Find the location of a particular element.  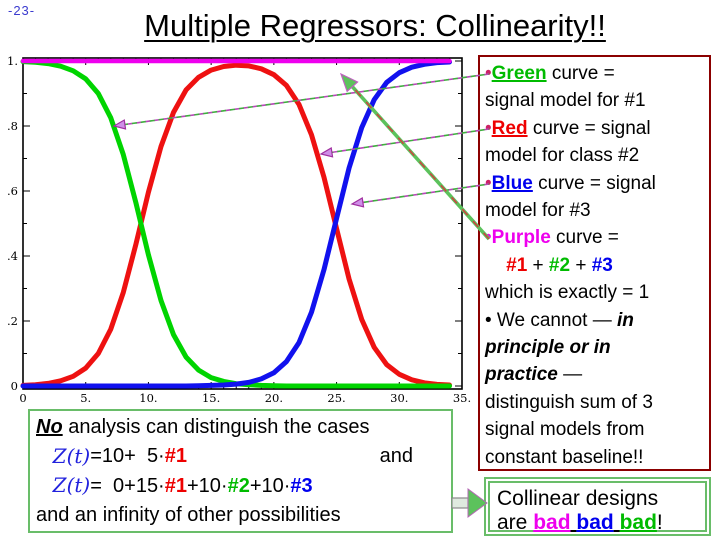

x-tick-label: 0 is located at coordinates (22, 398).